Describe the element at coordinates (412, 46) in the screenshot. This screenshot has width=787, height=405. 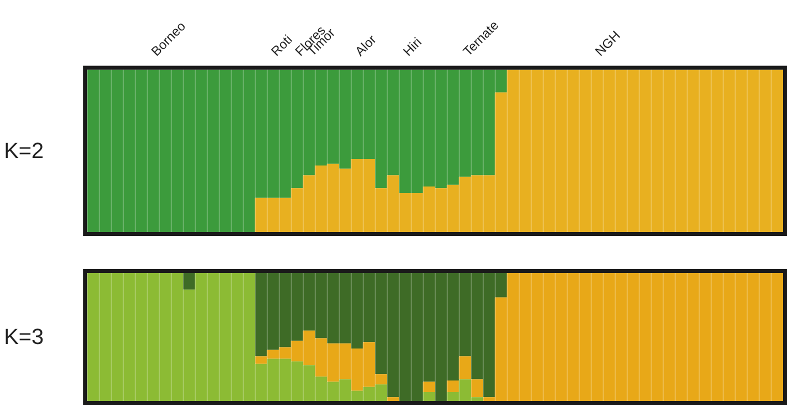
I see `x-tick-label: Hiri` at that location.